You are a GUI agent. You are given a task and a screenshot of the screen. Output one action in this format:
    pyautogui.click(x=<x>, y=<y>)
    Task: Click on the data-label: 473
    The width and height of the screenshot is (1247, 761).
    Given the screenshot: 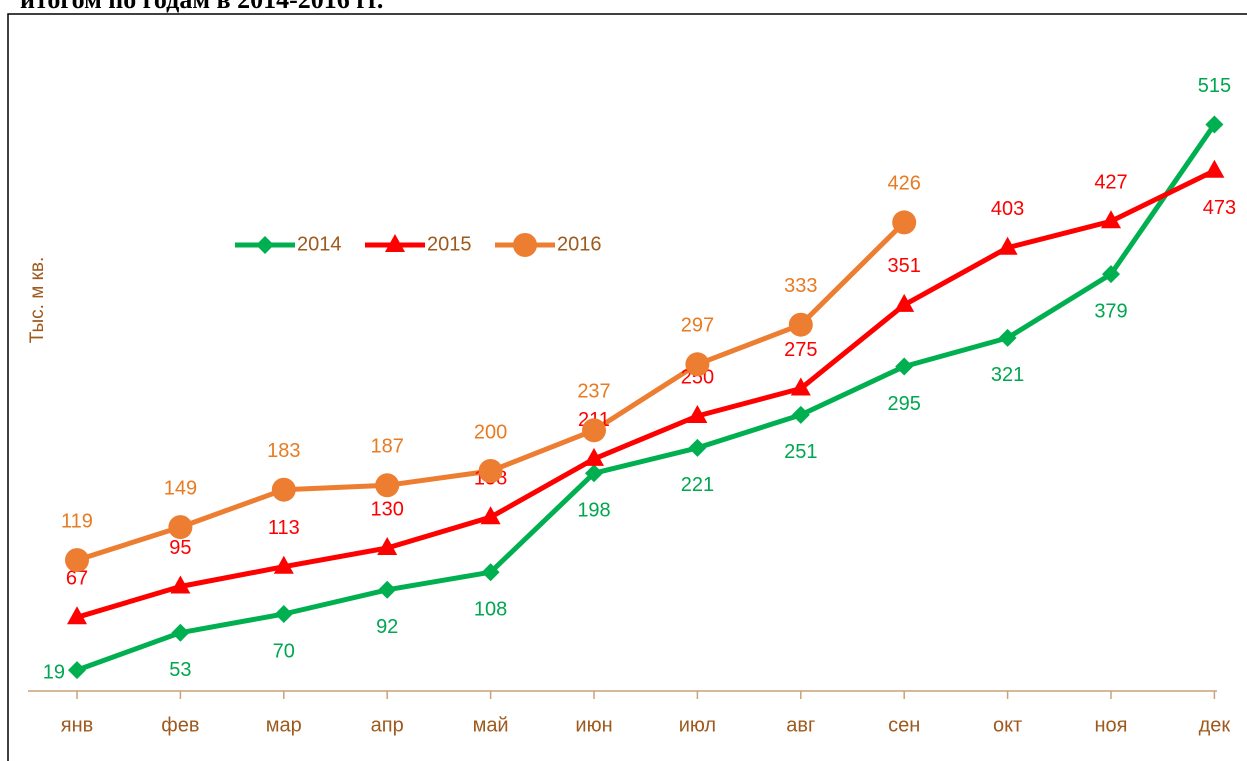 What is the action you would take?
    pyautogui.click(x=1219, y=208)
    